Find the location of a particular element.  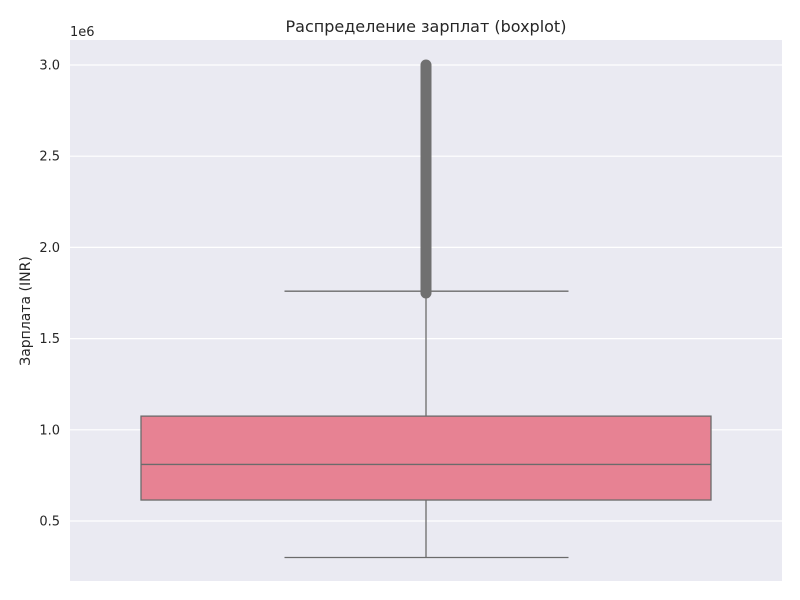

y-axis-label: Зарплата (INR) is located at coordinates (26, 311).